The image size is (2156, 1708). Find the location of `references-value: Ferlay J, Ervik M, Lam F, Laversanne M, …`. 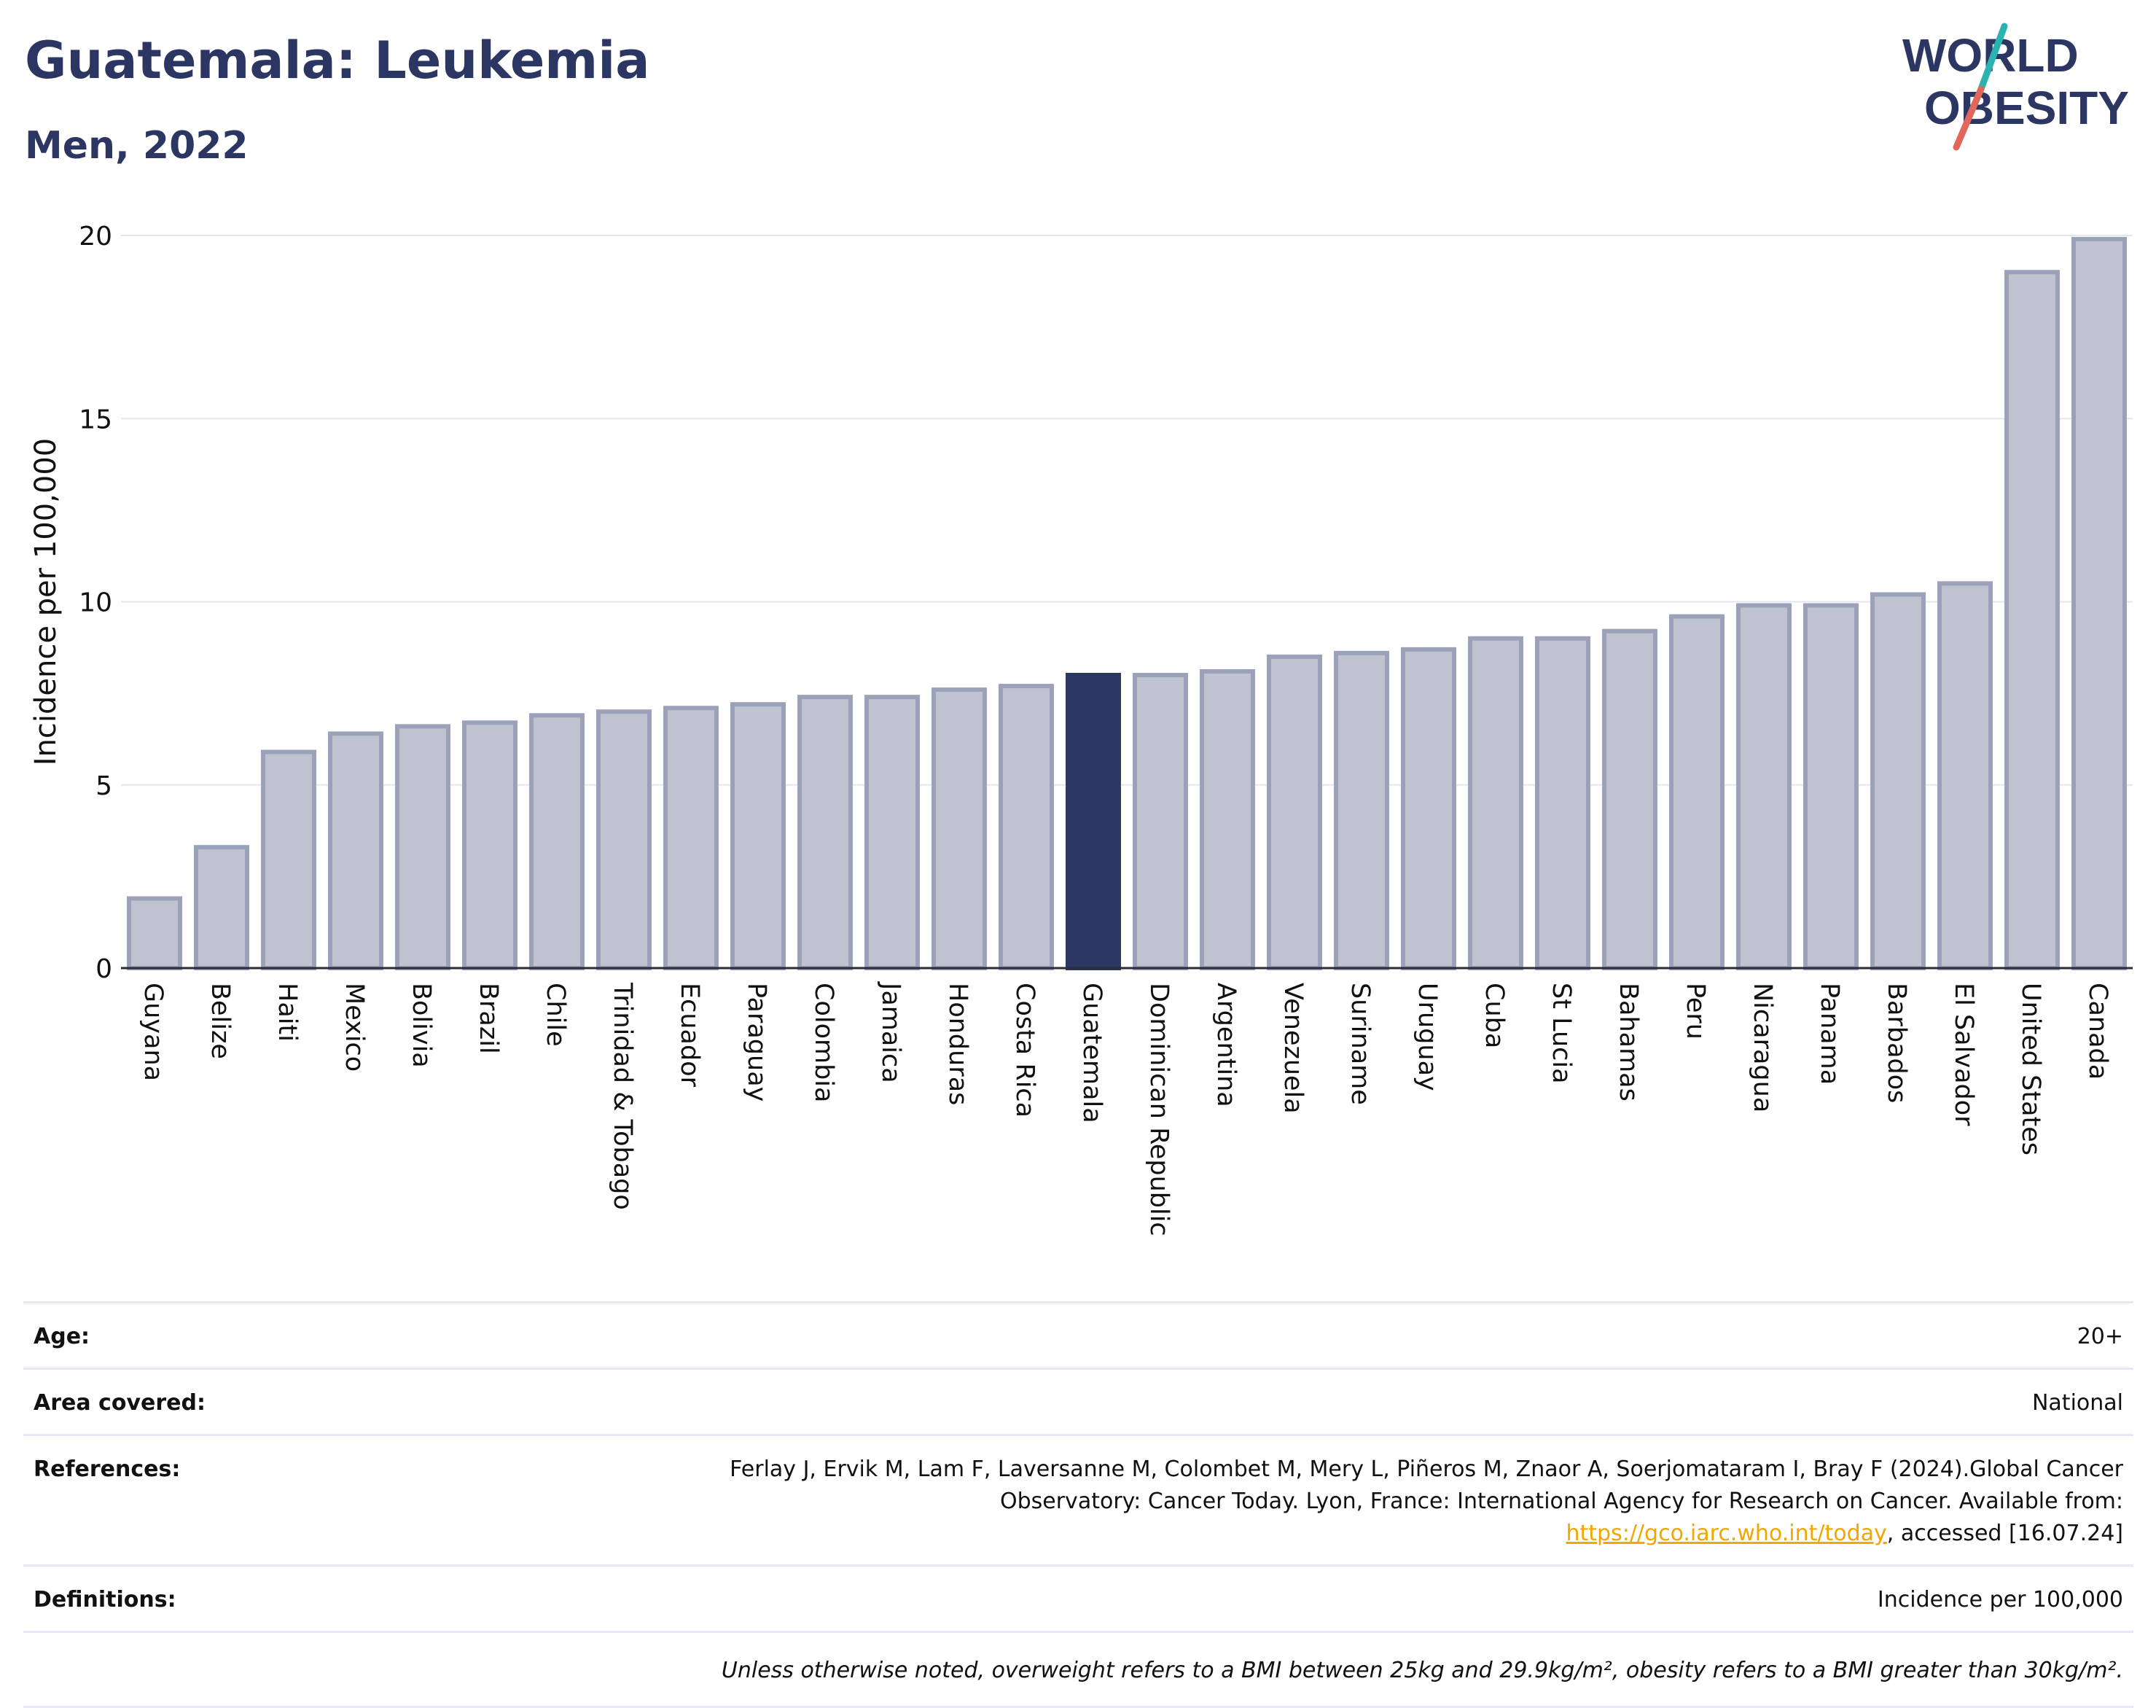

references-value: Ferlay J, Ervik M, Lam F, Laversanne M, … is located at coordinates (1394, 1502).